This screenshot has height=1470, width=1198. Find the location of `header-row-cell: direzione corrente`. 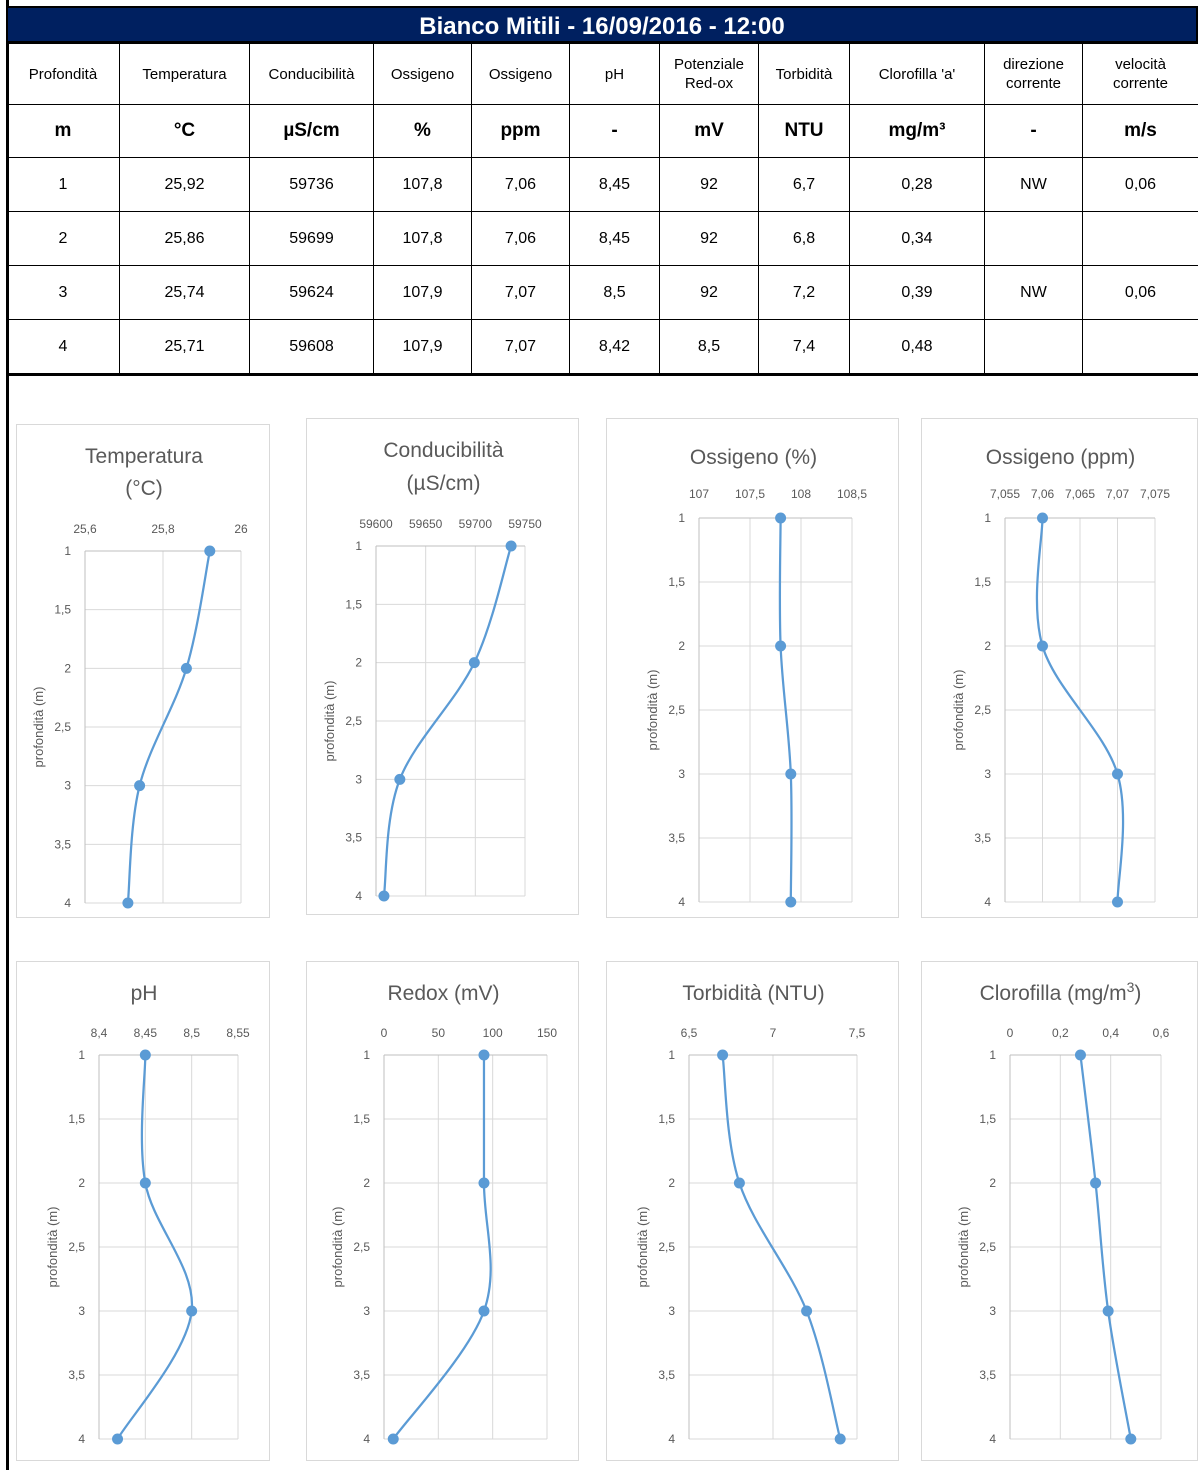

header-row-cell: direzione corrente is located at coordinates (1033, 74).